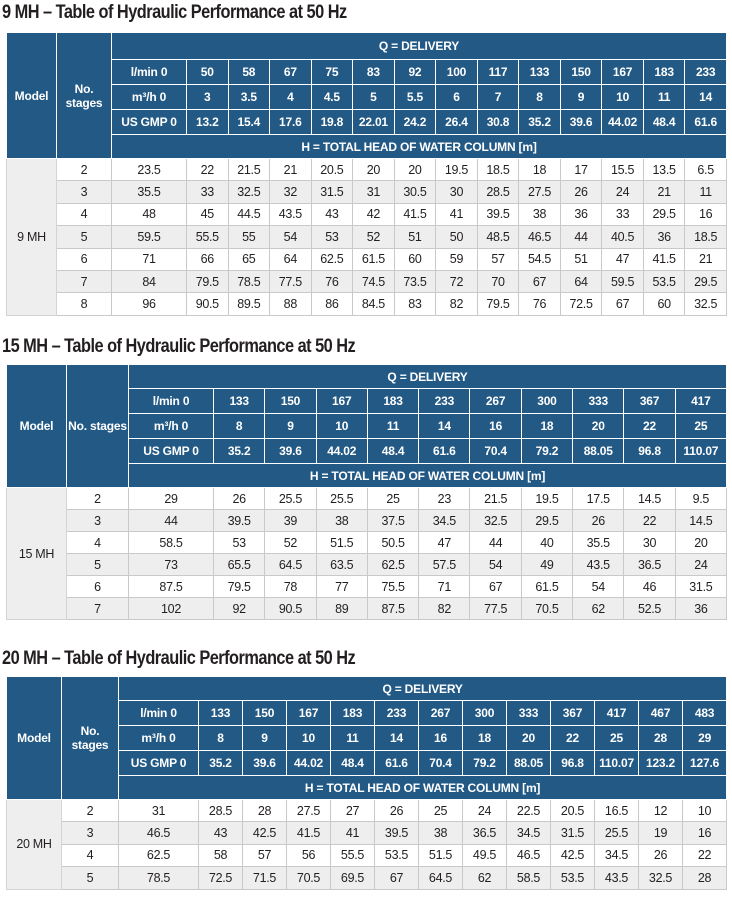 Image resolution: width=732 pixels, height=903 pixels. What do you see at coordinates (547, 564) in the screenshot?
I see `head-value: 49` at bounding box center [547, 564].